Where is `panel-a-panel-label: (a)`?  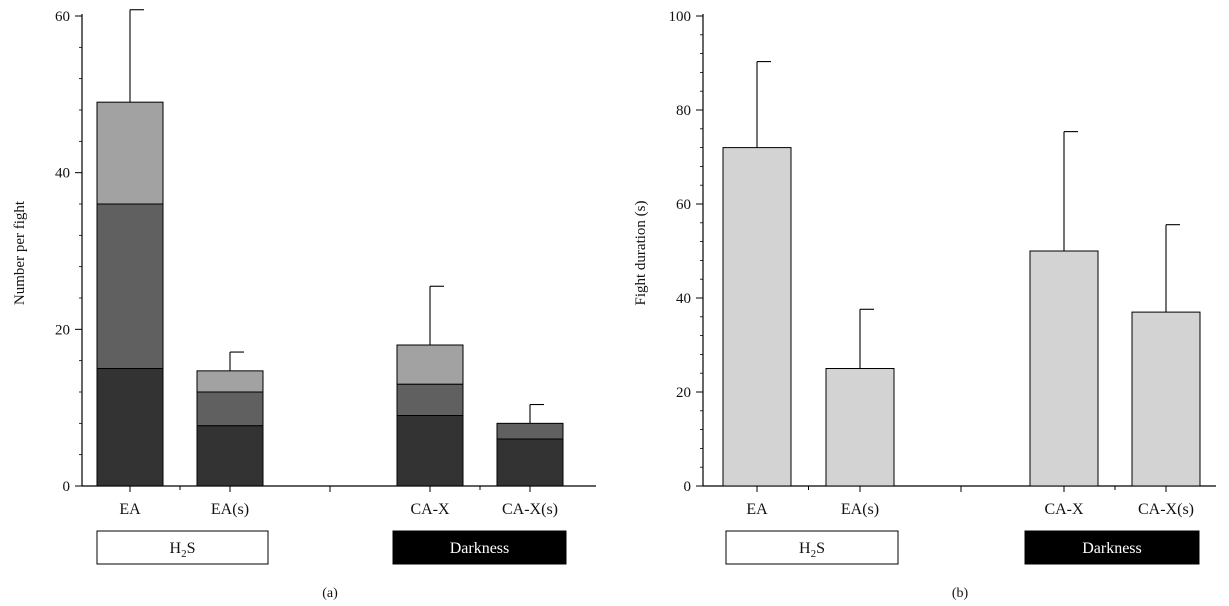 panel-a-panel-label: (a) is located at coordinates (330, 593).